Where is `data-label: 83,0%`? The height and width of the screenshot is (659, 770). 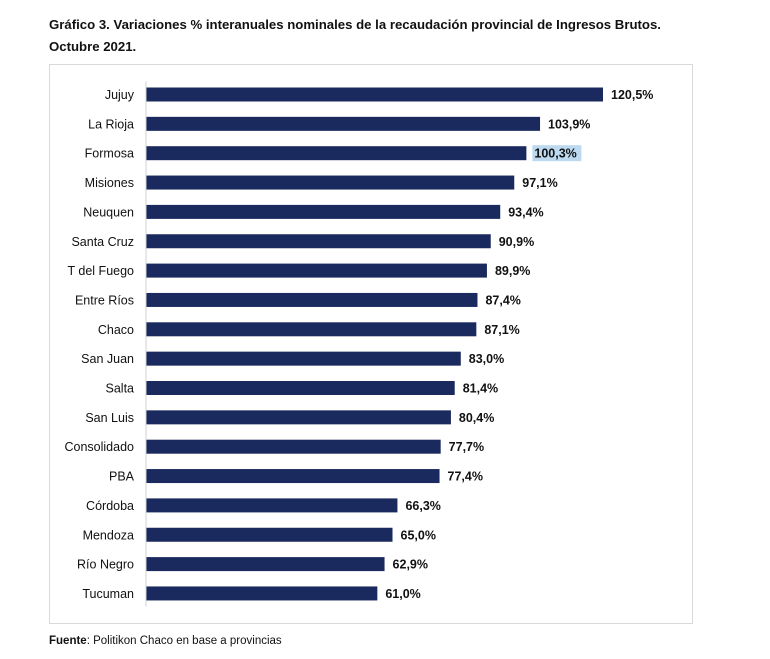
data-label: 83,0% is located at coordinates (486, 359).